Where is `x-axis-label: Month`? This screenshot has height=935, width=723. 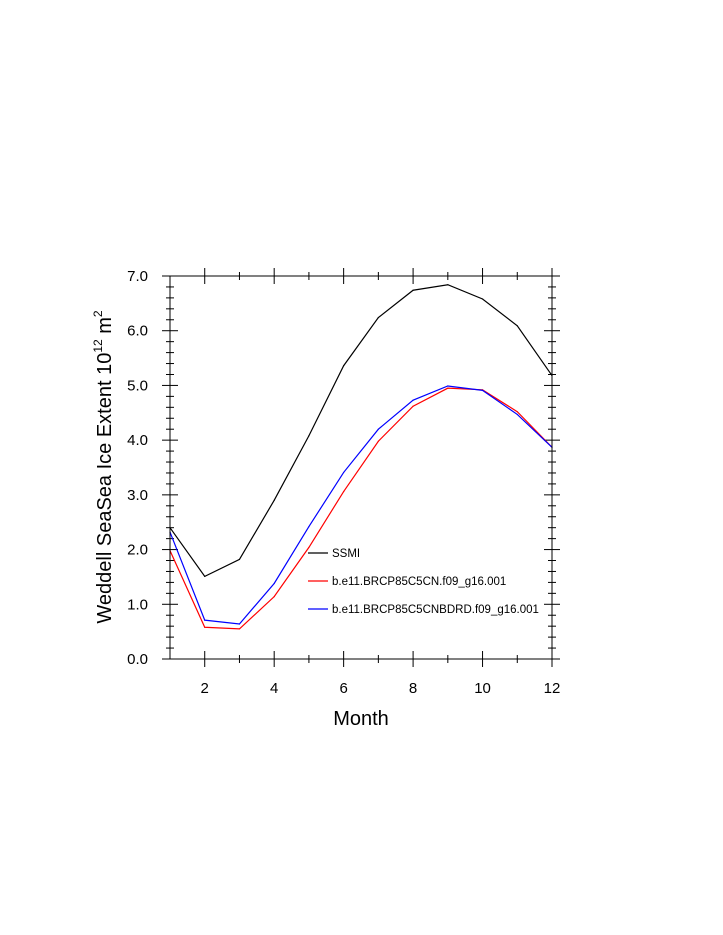 x-axis-label: Month is located at coordinates (361, 719).